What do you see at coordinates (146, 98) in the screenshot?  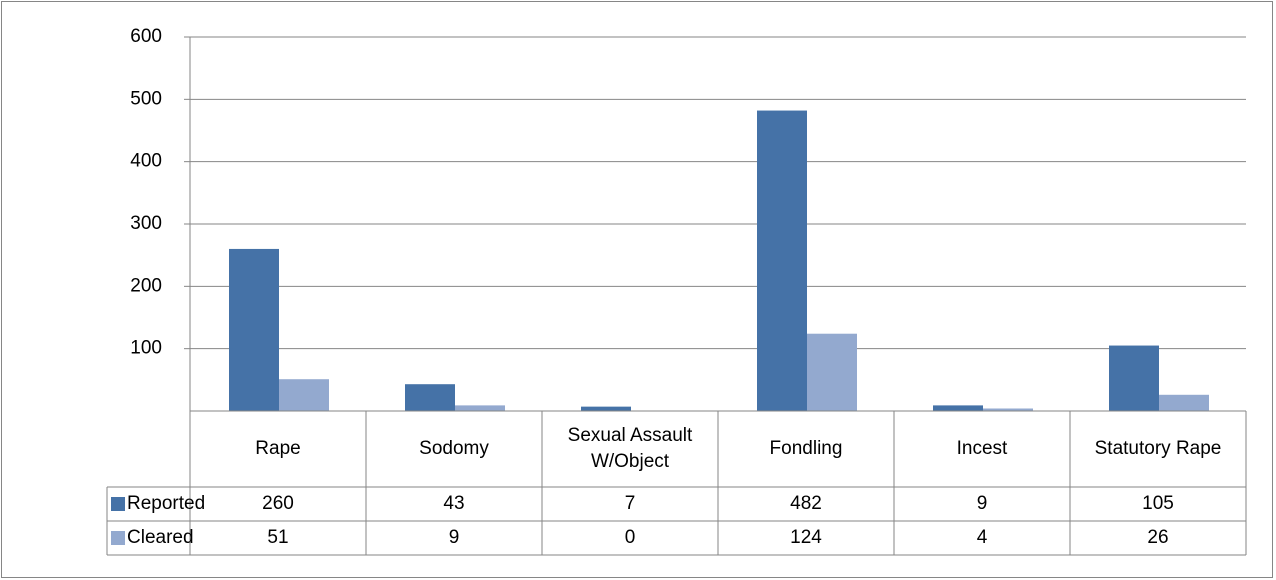 I see `y-tick-label: 500` at bounding box center [146, 98].